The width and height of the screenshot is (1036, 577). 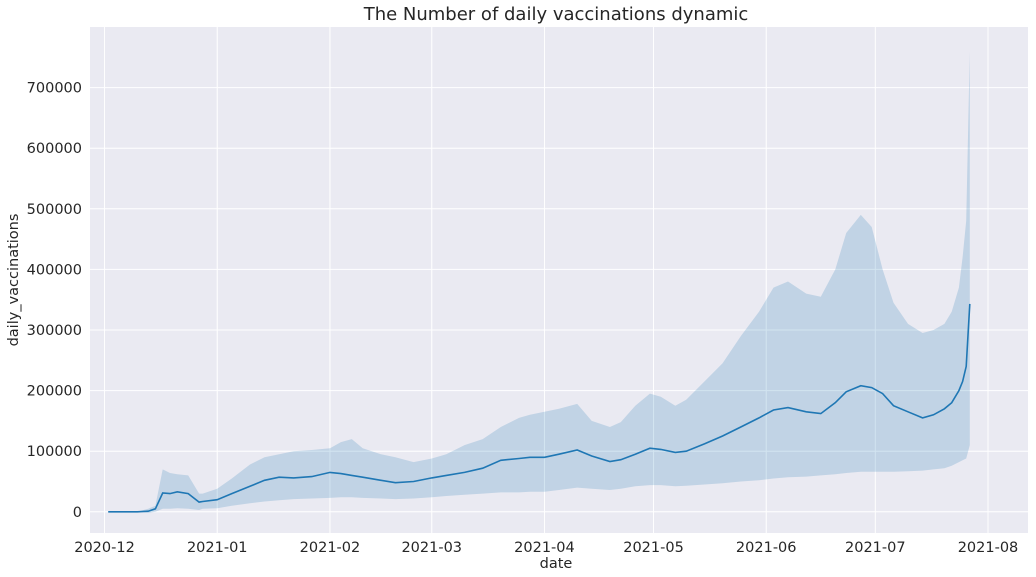 What do you see at coordinates (54, 392) in the screenshot?
I see `y-tick-label: 200000` at bounding box center [54, 392].